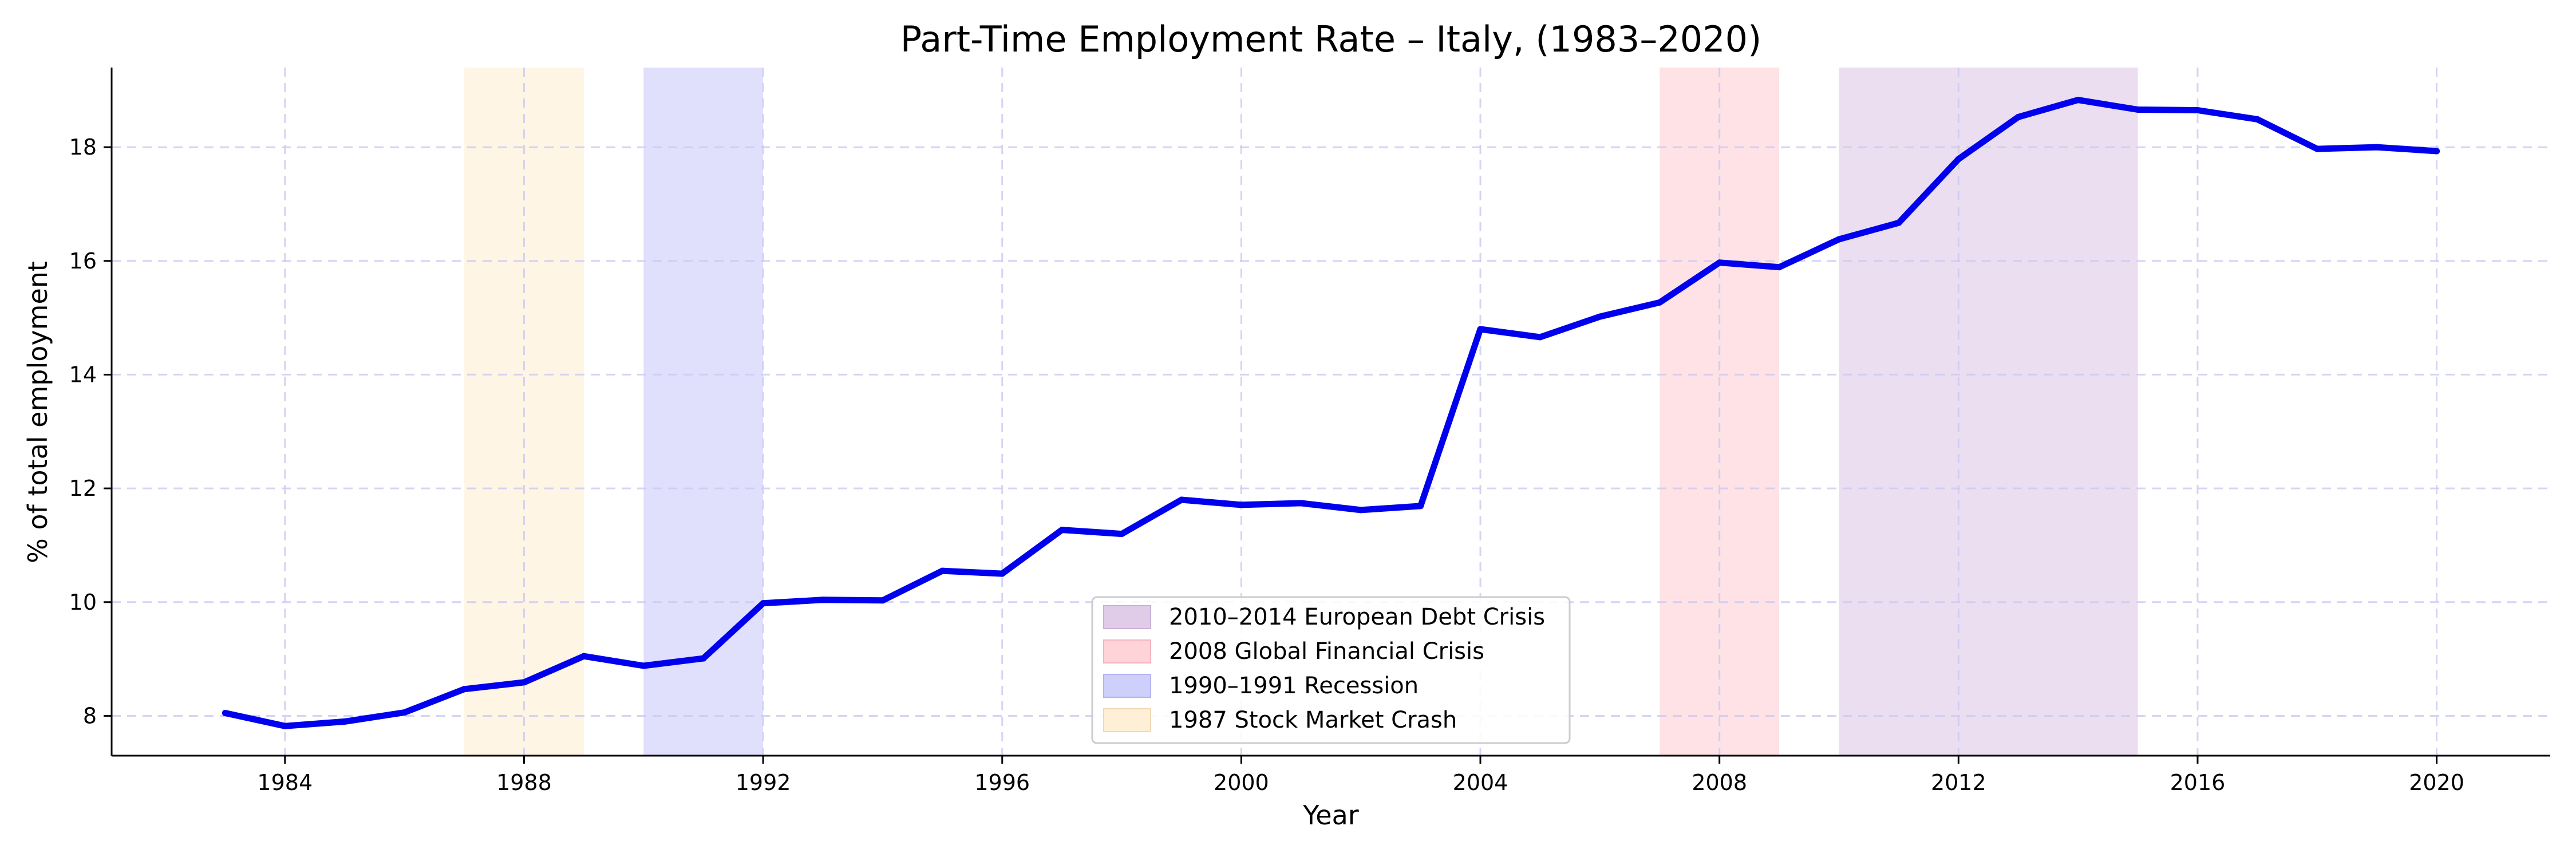 This screenshot has width=2576, height=861. Describe the element at coordinates (2436, 782) in the screenshot. I see `x-tick-label-9: 2020` at that location.